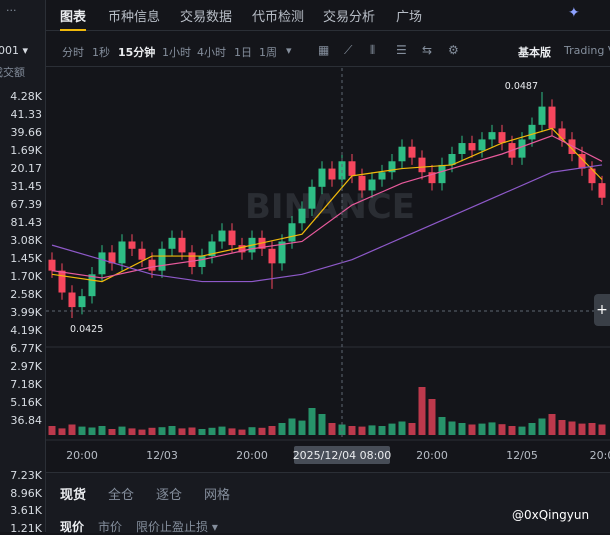 This screenshot has height=535, width=610. Describe the element at coordinates (211, 52) in the screenshot. I see `interval: 4小时` at that location.